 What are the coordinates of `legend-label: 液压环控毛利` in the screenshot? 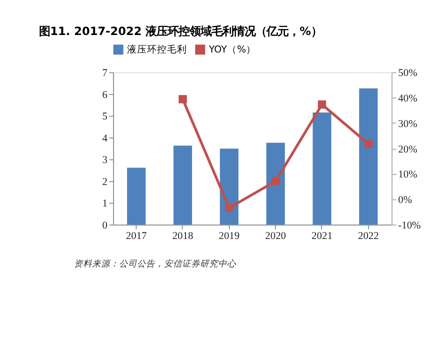 It's located at (157, 49).